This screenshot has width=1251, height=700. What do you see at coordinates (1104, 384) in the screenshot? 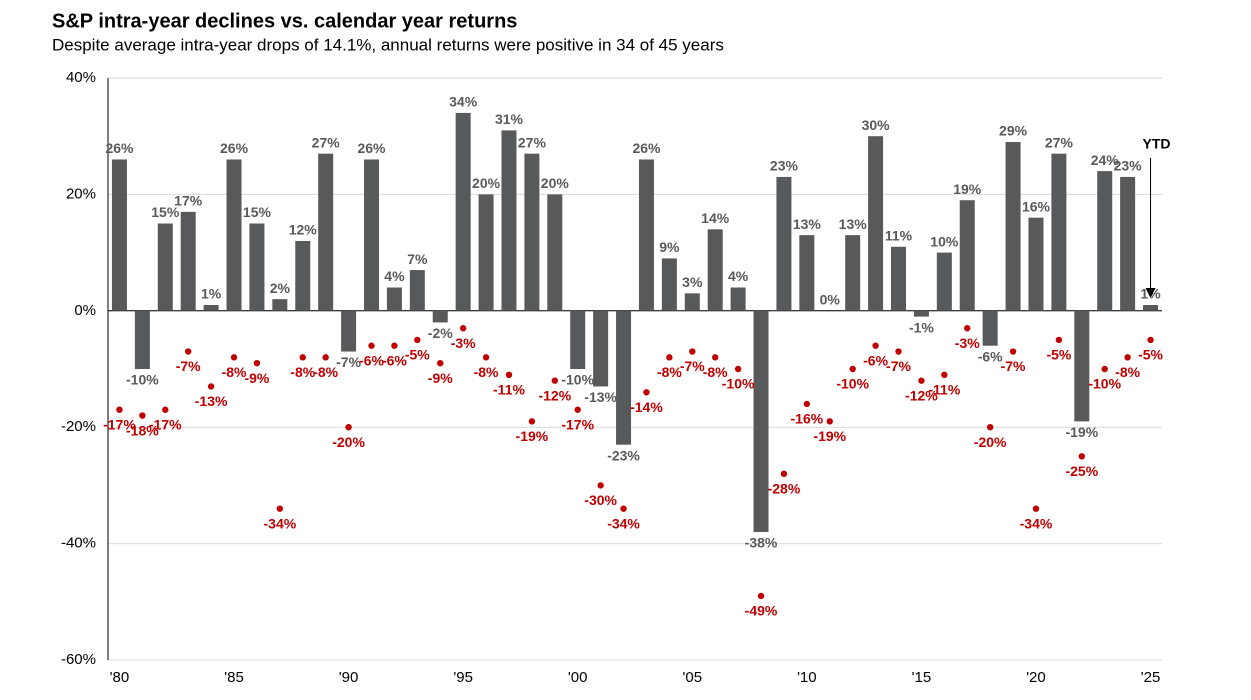
I see `decline-label: -10%` at bounding box center [1104, 384].